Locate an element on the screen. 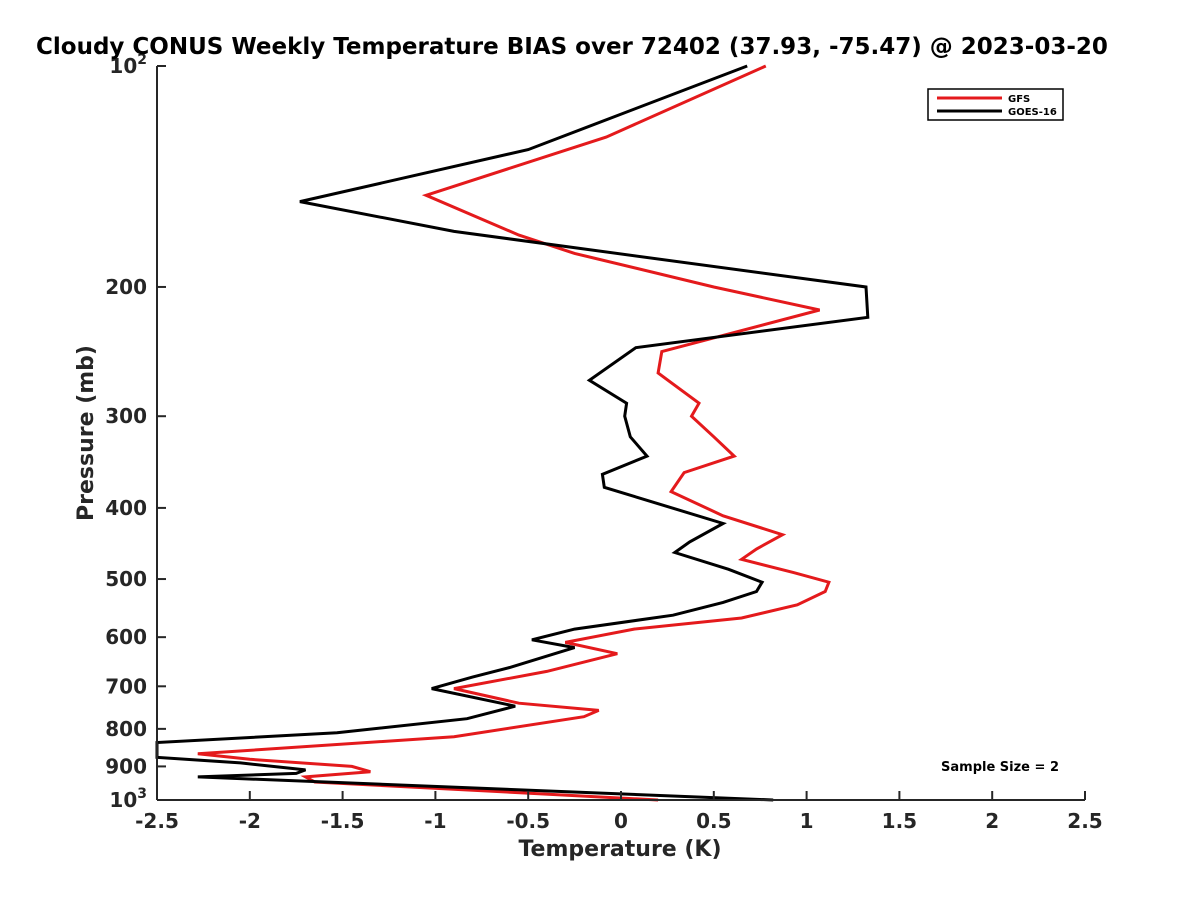  sample-size-annotation: Sample Size = 2 is located at coordinates (1000, 767).